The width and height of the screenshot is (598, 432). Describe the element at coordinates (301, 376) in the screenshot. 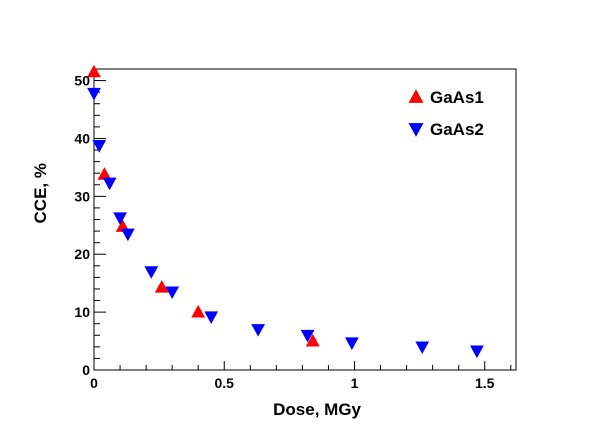

I see `x-axis-ticks: 0 0.5 1 1.5` at that location.